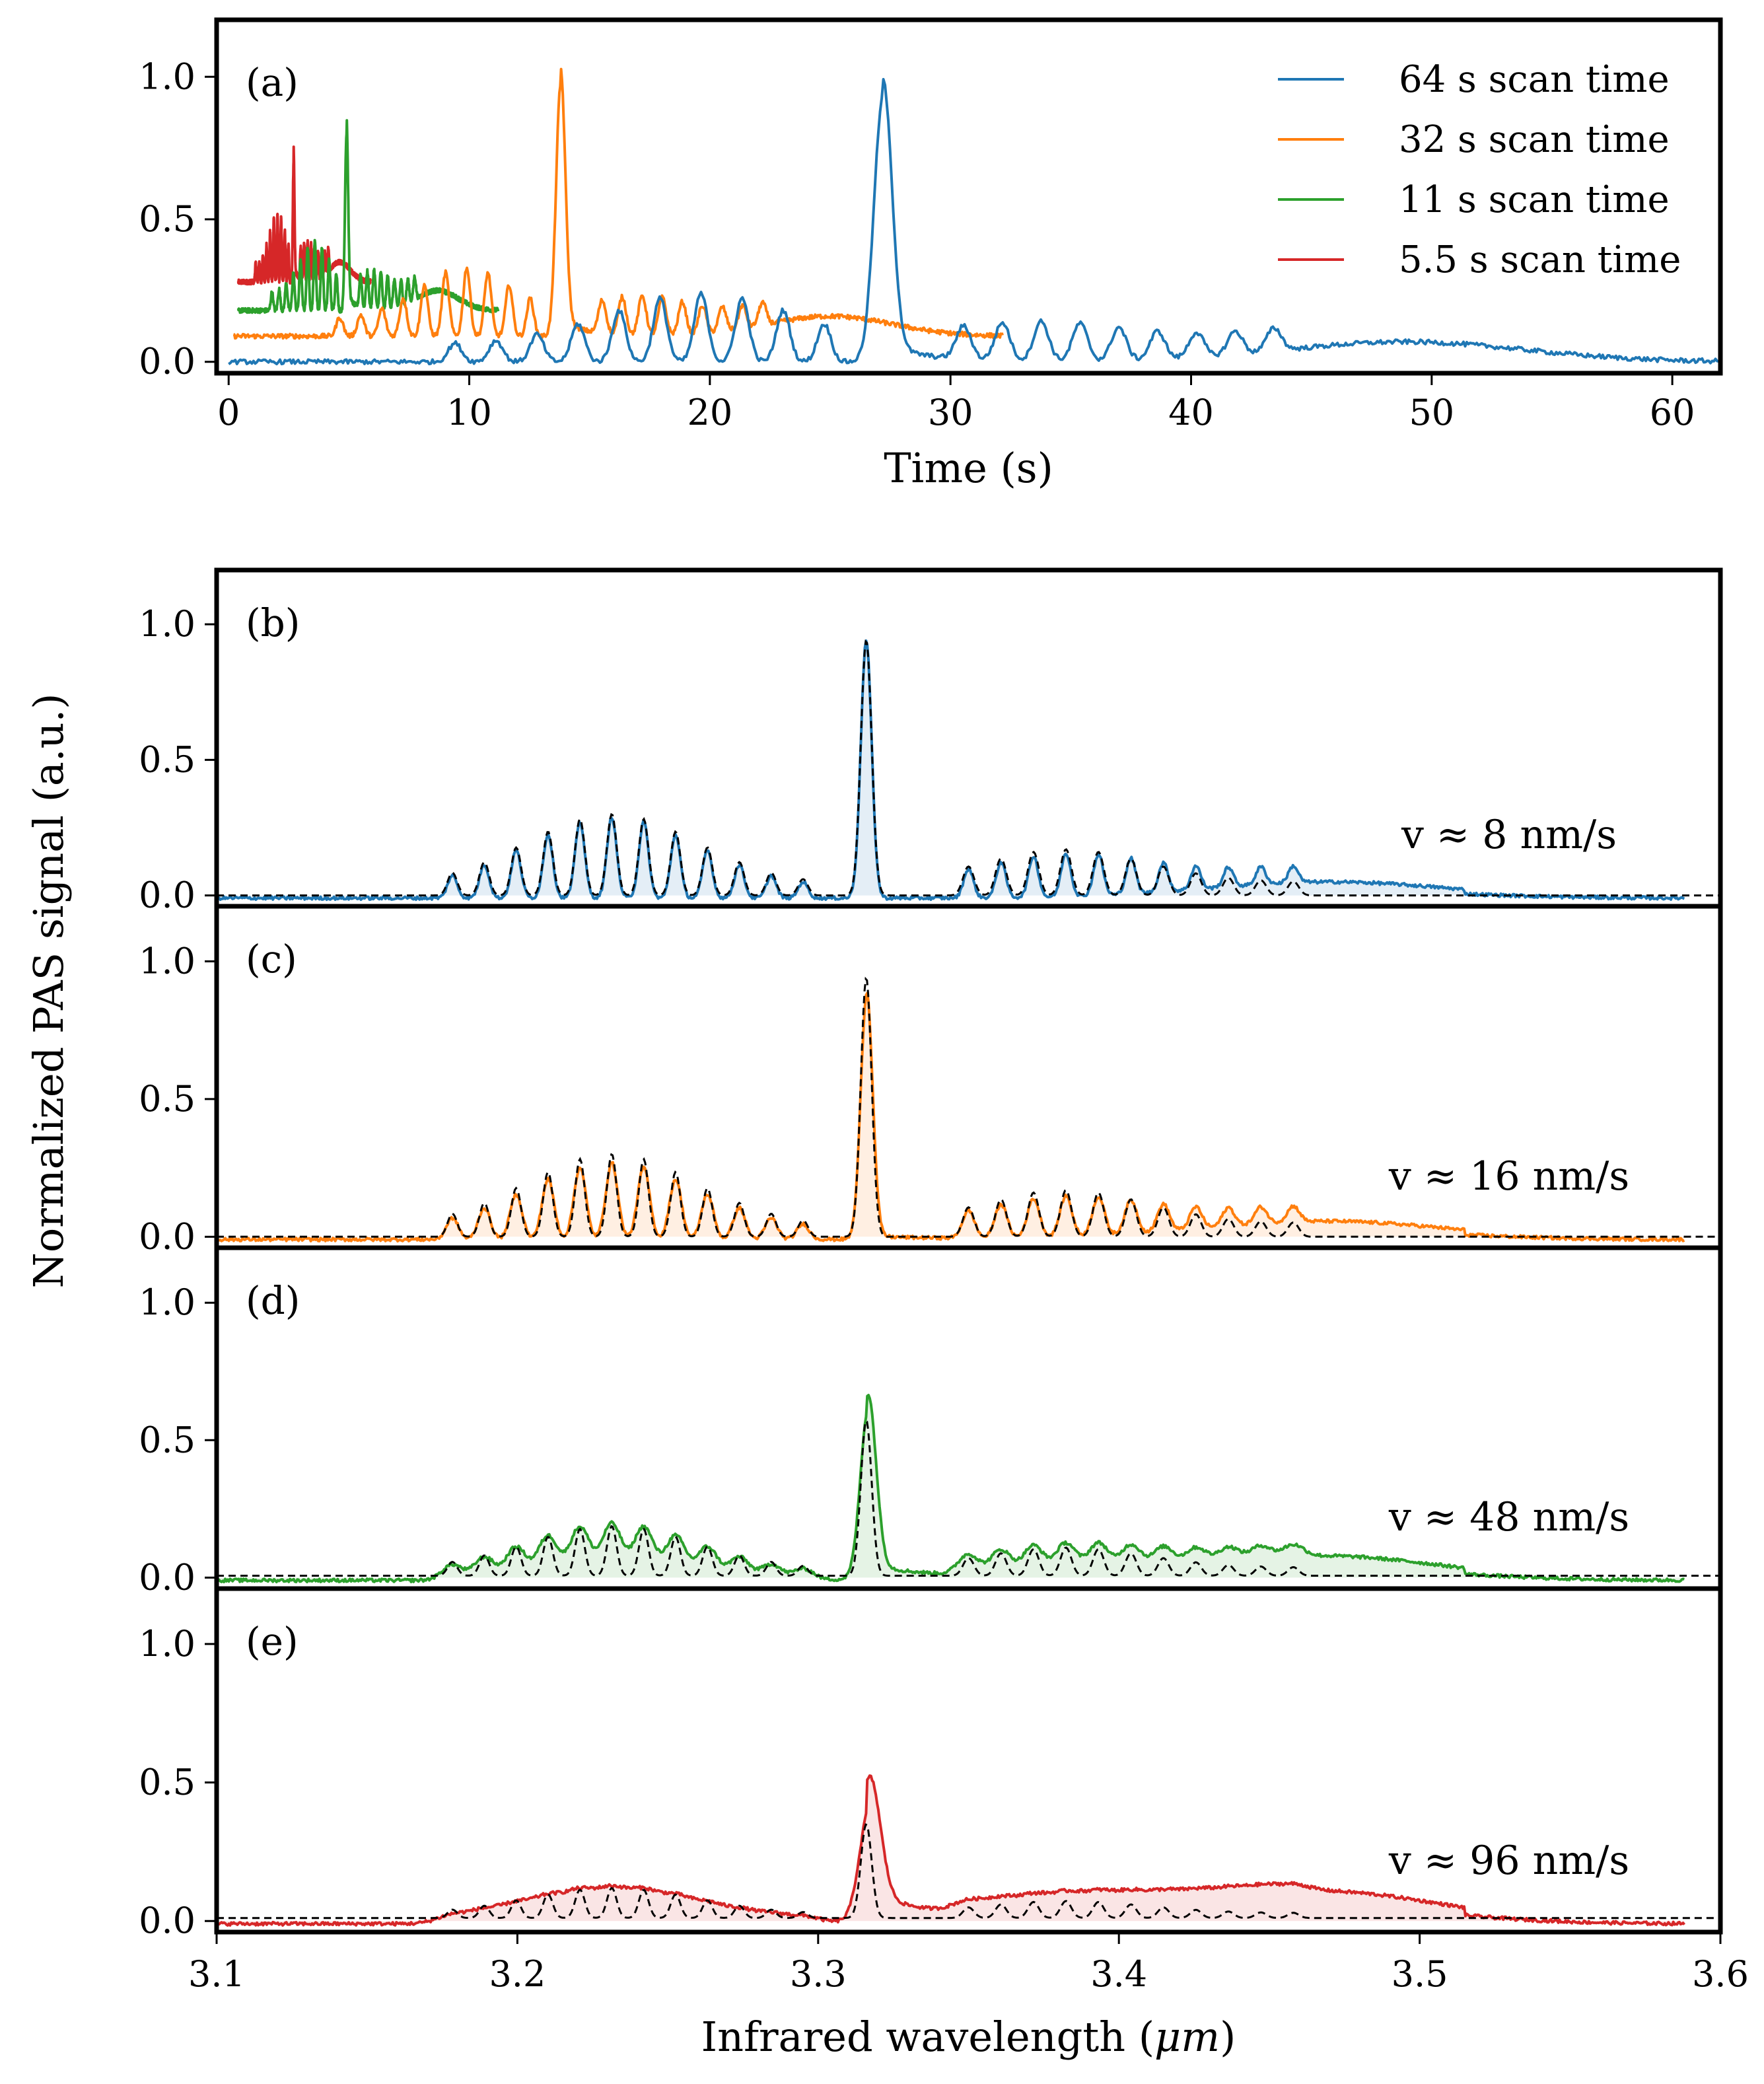 The height and width of the screenshot is (2084, 1764). I want to click on panel-a-x-axis-title: Time (s), so click(969, 468).